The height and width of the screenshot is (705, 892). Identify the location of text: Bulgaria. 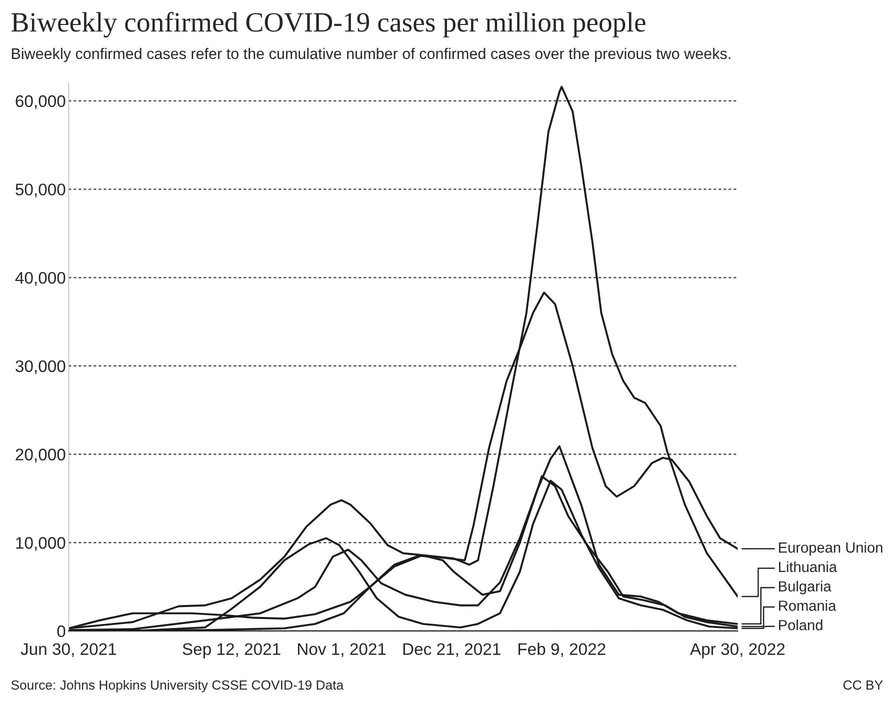
(805, 587).